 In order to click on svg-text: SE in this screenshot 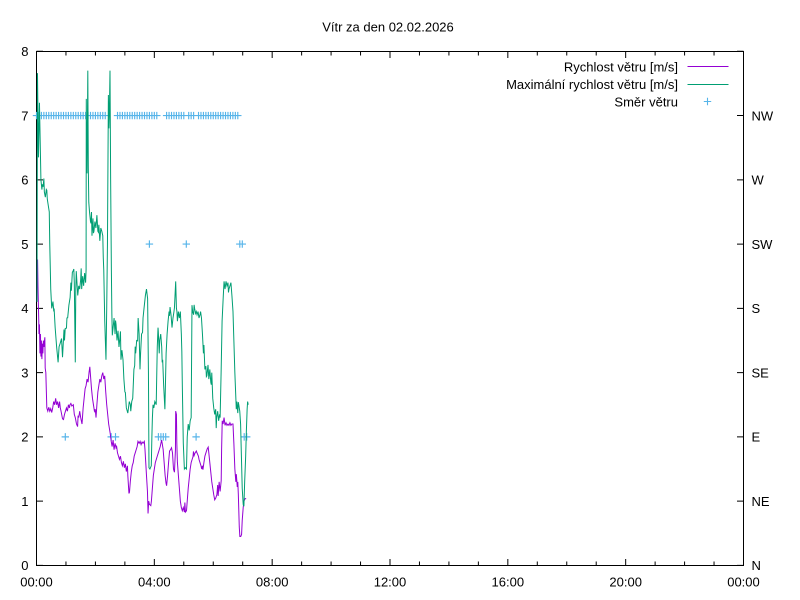, I will do `click(761, 372)`.